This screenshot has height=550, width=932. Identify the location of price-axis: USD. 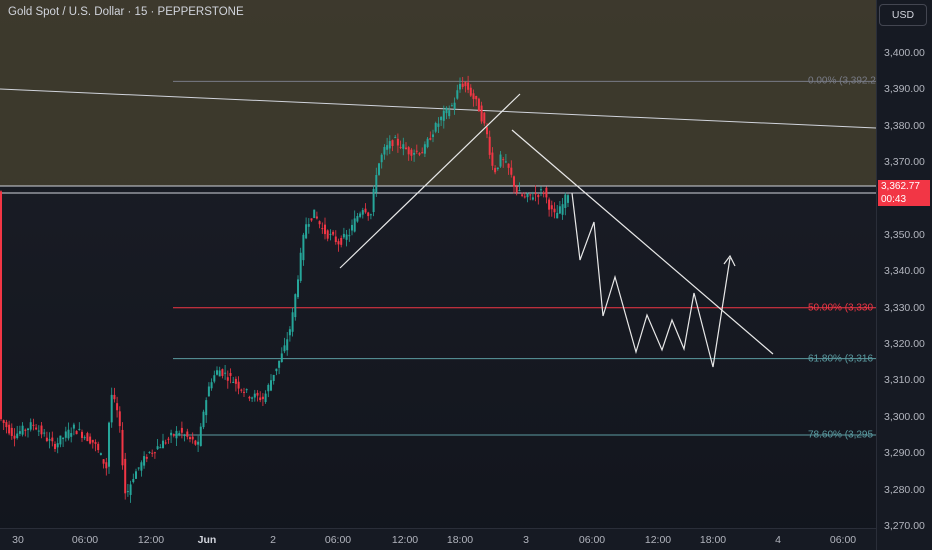
(904, 275).